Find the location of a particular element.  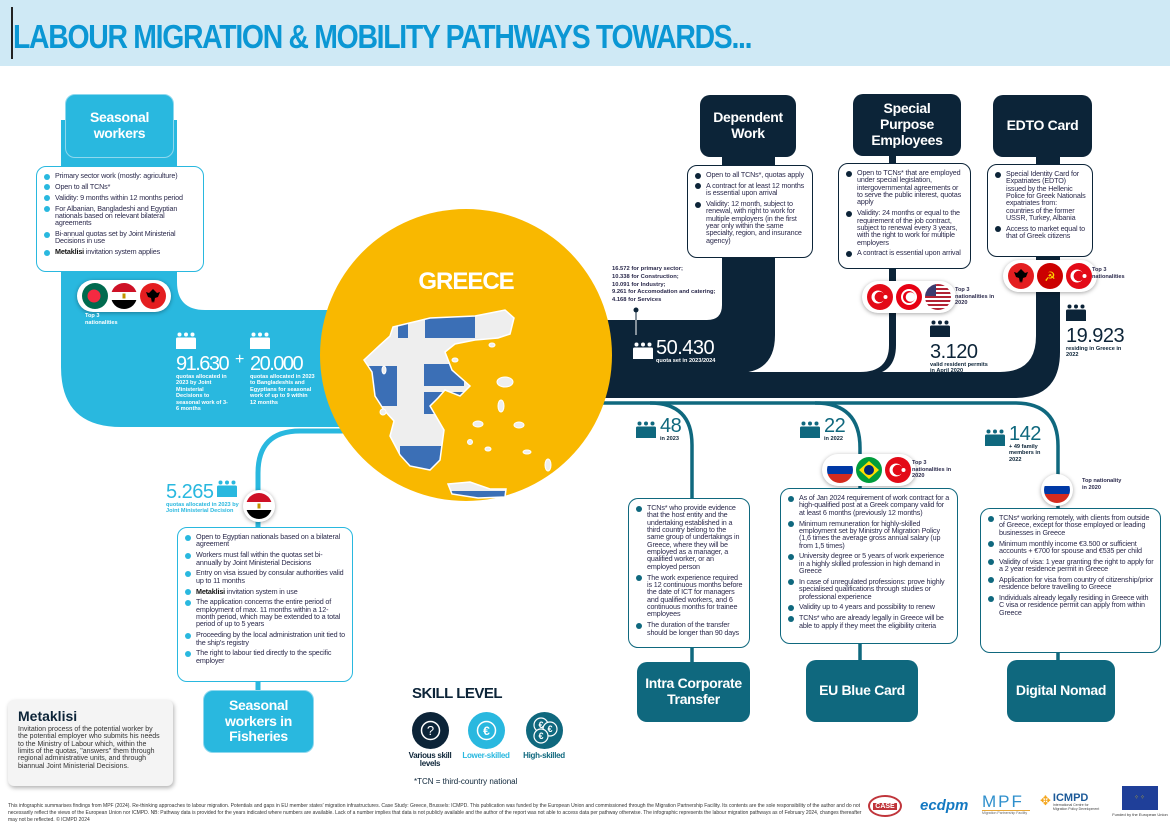

usa-flag-icon is located at coordinates (938, 297).